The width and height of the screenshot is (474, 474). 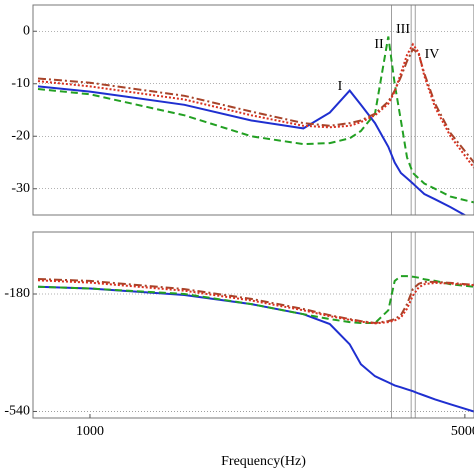 I want to click on annotation: I, so click(x=340, y=86).